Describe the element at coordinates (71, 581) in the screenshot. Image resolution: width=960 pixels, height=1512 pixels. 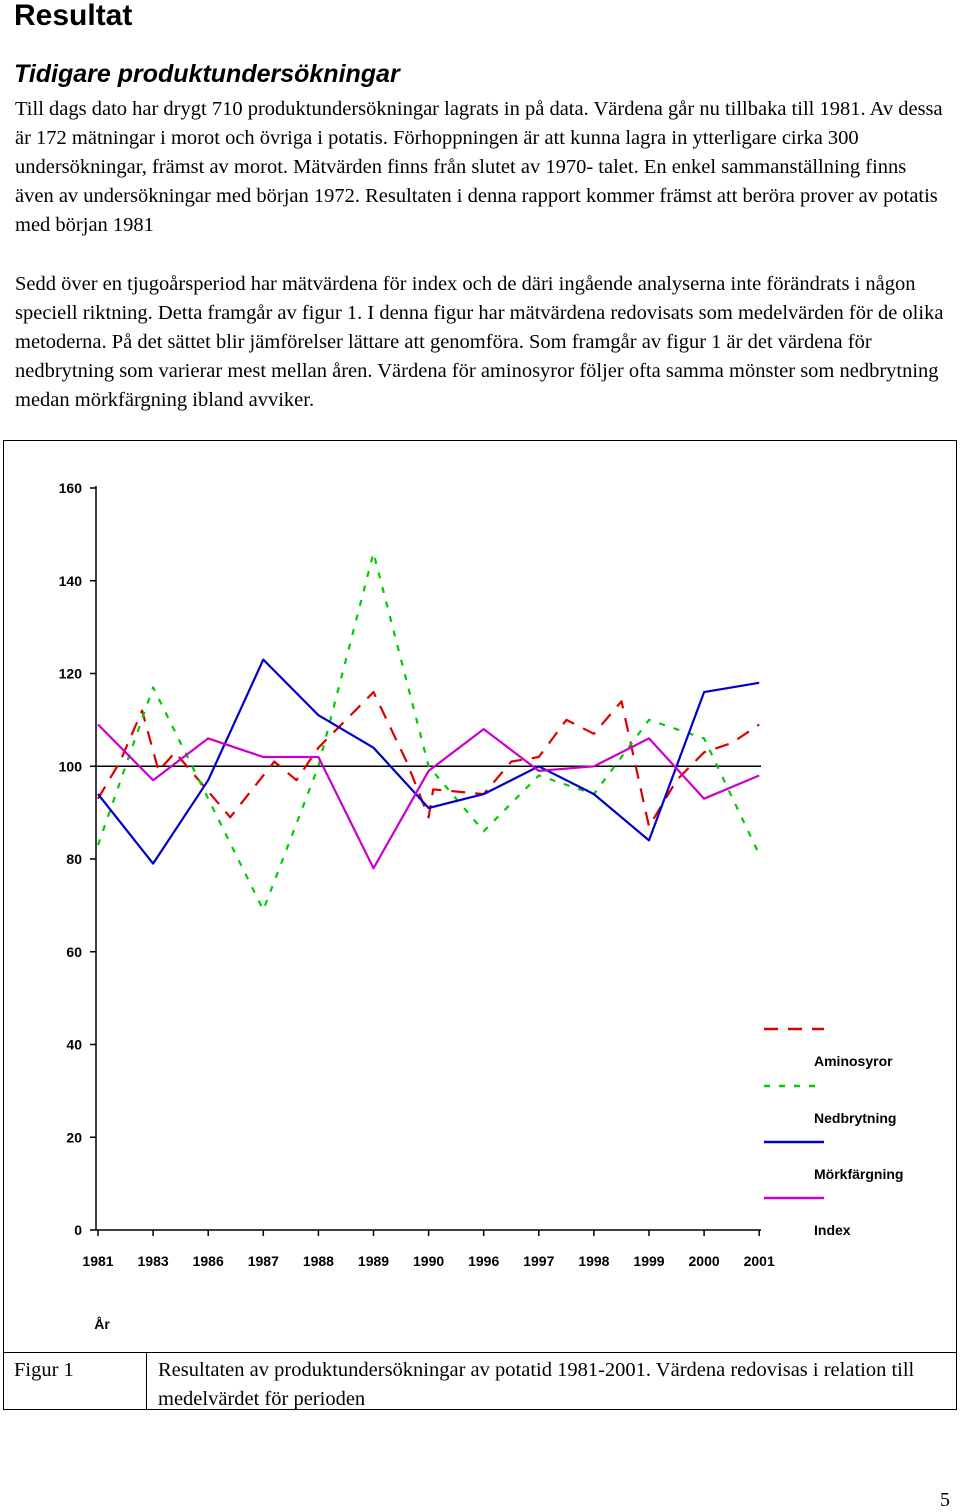
I see `y-tick-label: 140` at that location.